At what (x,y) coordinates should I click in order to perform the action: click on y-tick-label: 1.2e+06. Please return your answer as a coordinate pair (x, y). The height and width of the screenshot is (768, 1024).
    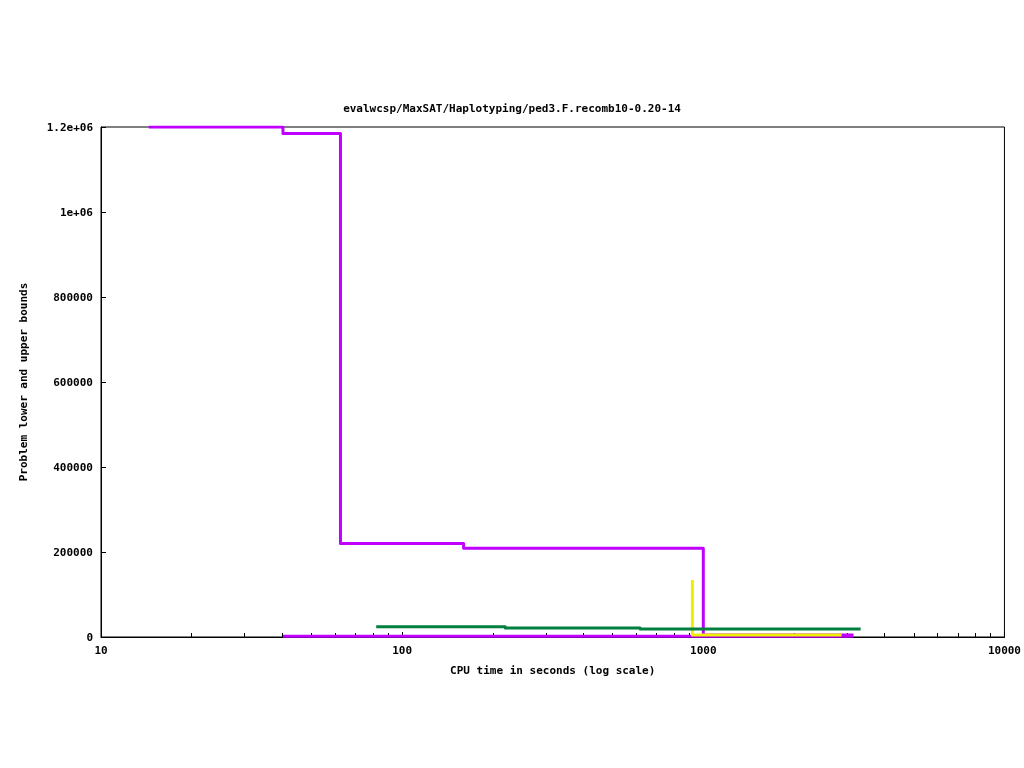
    Looking at the image, I should click on (70, 127).